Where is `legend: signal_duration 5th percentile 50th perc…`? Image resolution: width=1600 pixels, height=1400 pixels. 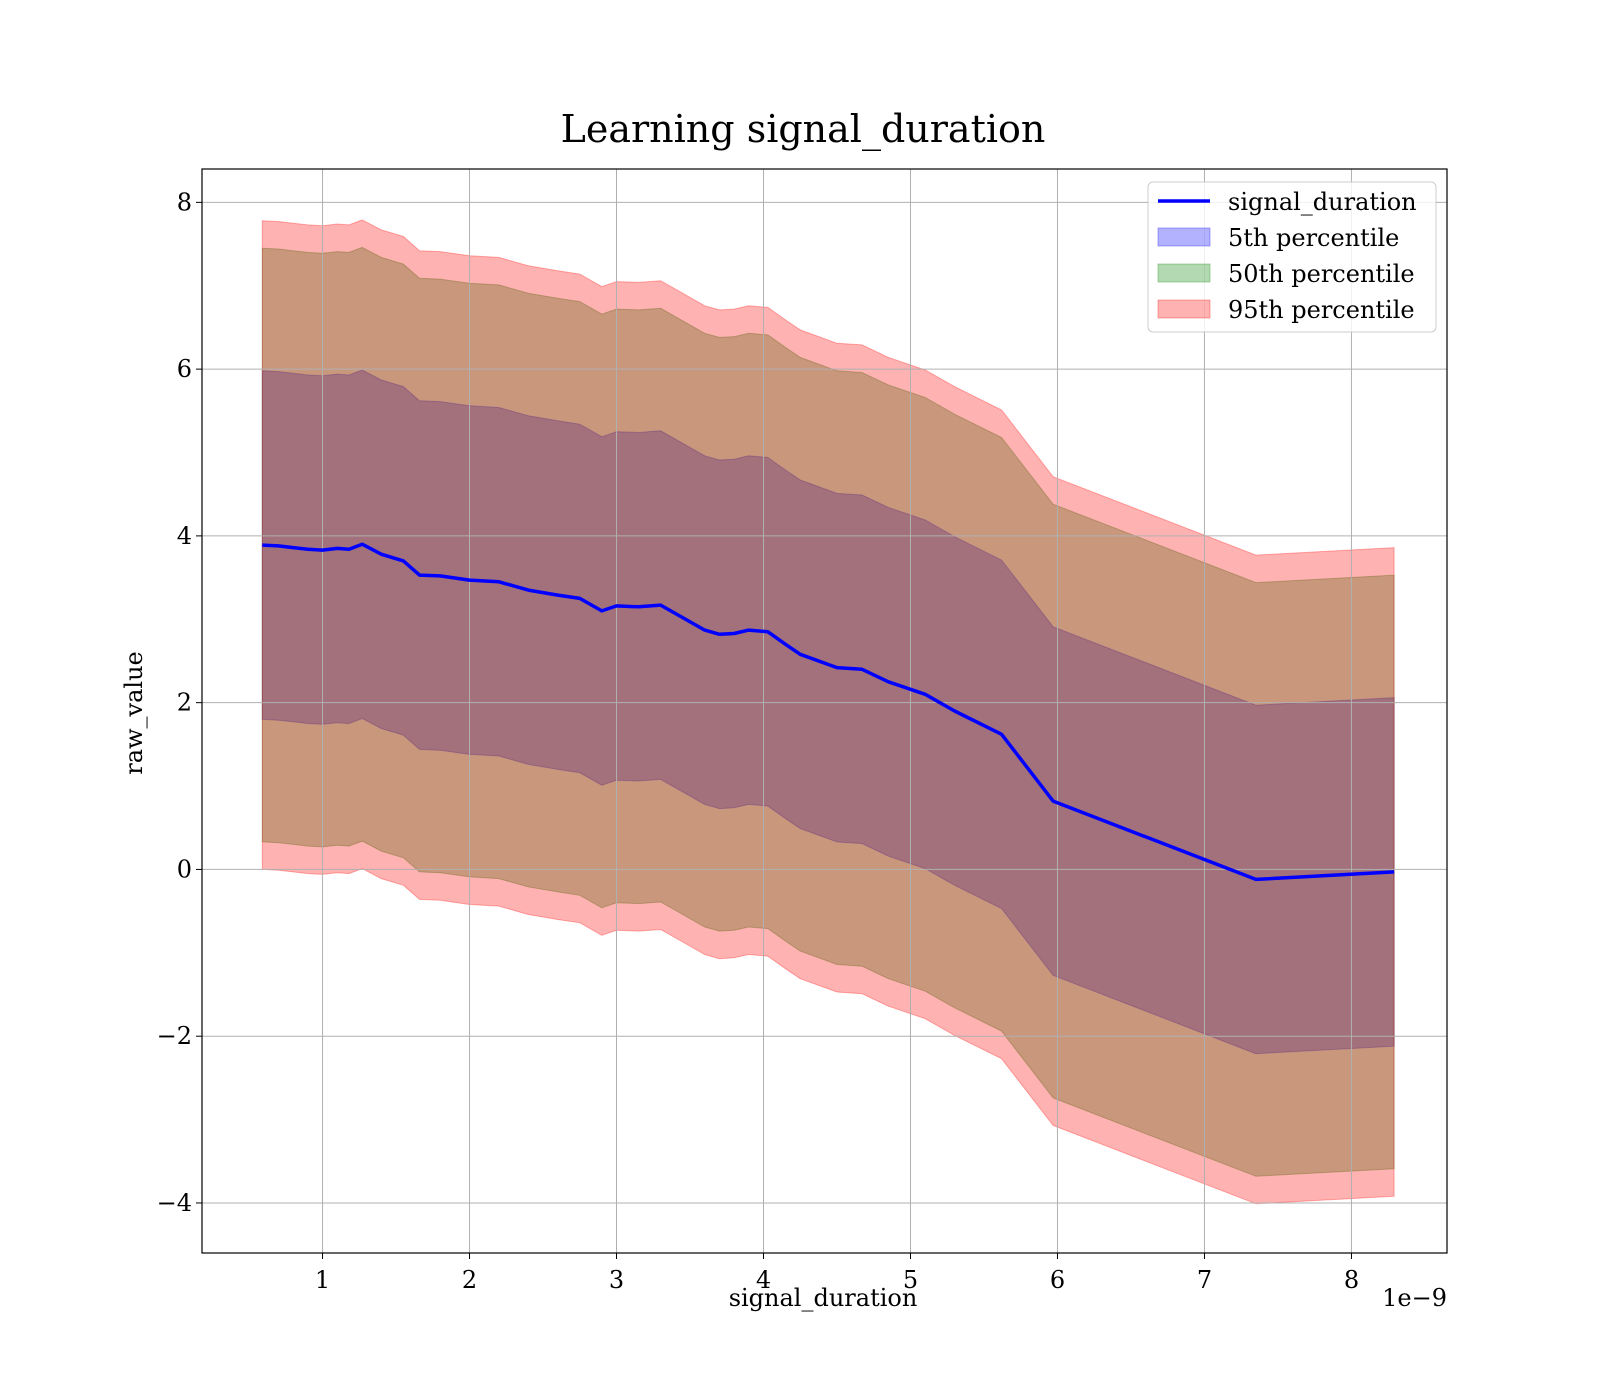 legend: signal_duration 5th percentile 50th perc… is located at coordinates (1292, 257).